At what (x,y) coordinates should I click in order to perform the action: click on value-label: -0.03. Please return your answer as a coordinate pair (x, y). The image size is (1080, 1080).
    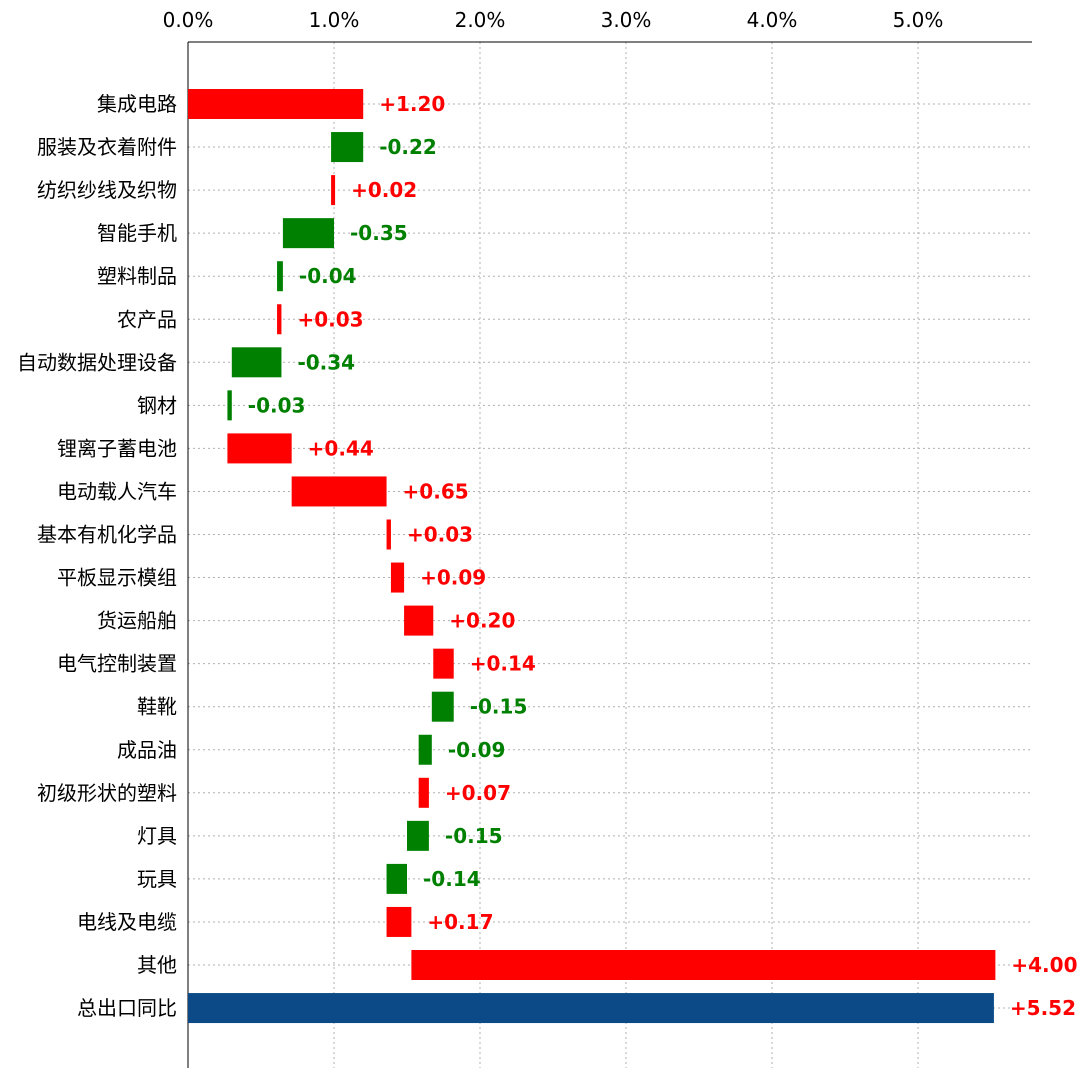
    Looking at the image, I should click on (277, 405).